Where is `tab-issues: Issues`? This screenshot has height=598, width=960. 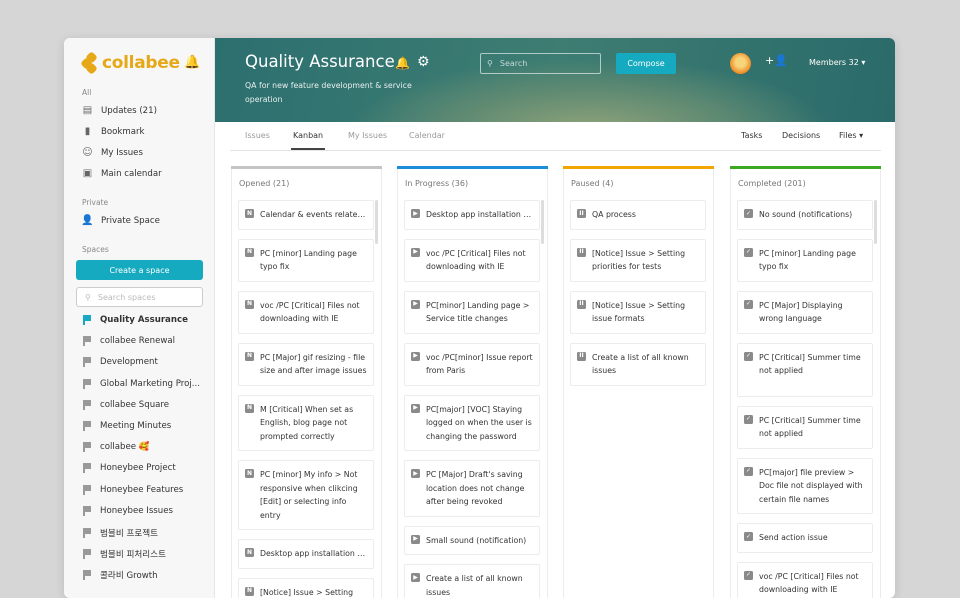
tab-issues: Issues is located at coordinates (257, 135).